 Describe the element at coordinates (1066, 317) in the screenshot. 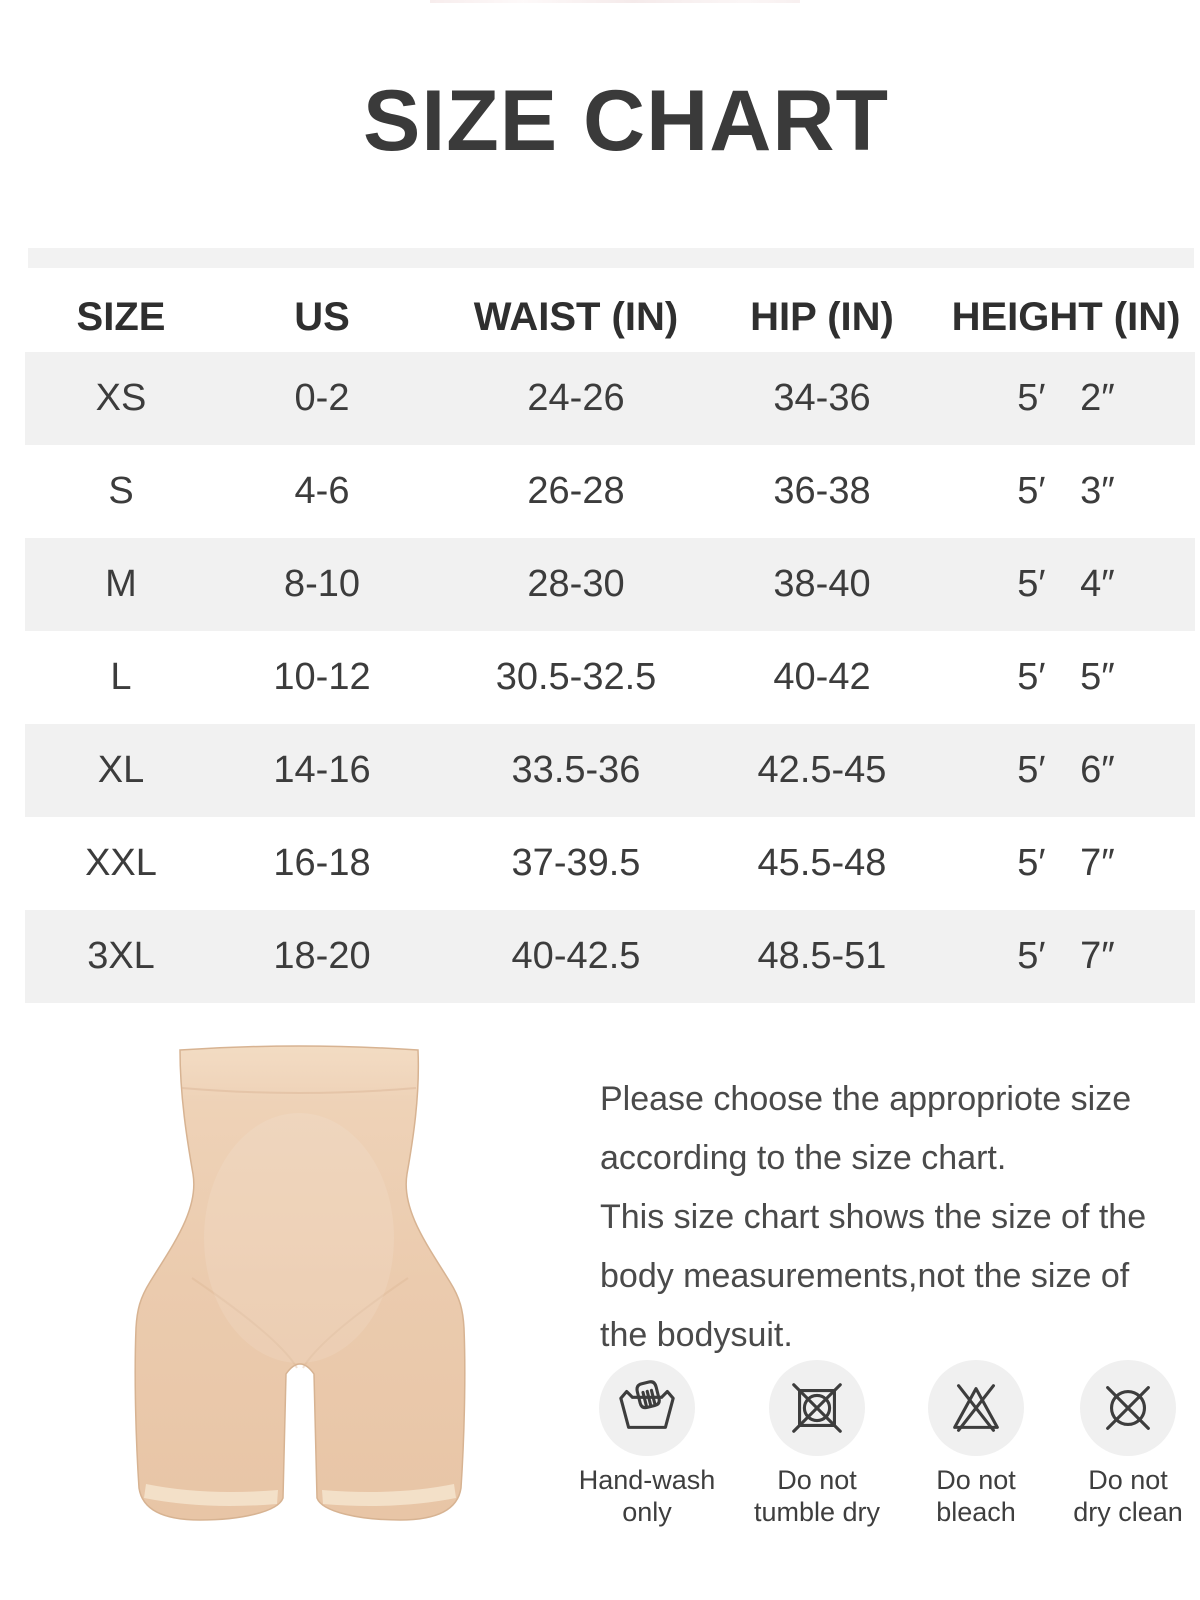

I see `col-header-height: HEIGHT (IN)` at that location.